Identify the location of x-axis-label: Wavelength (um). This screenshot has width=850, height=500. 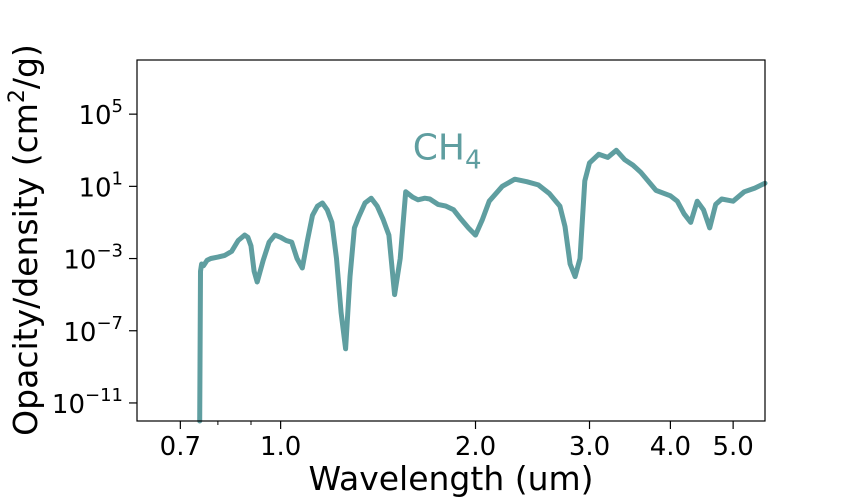
(450, 478).